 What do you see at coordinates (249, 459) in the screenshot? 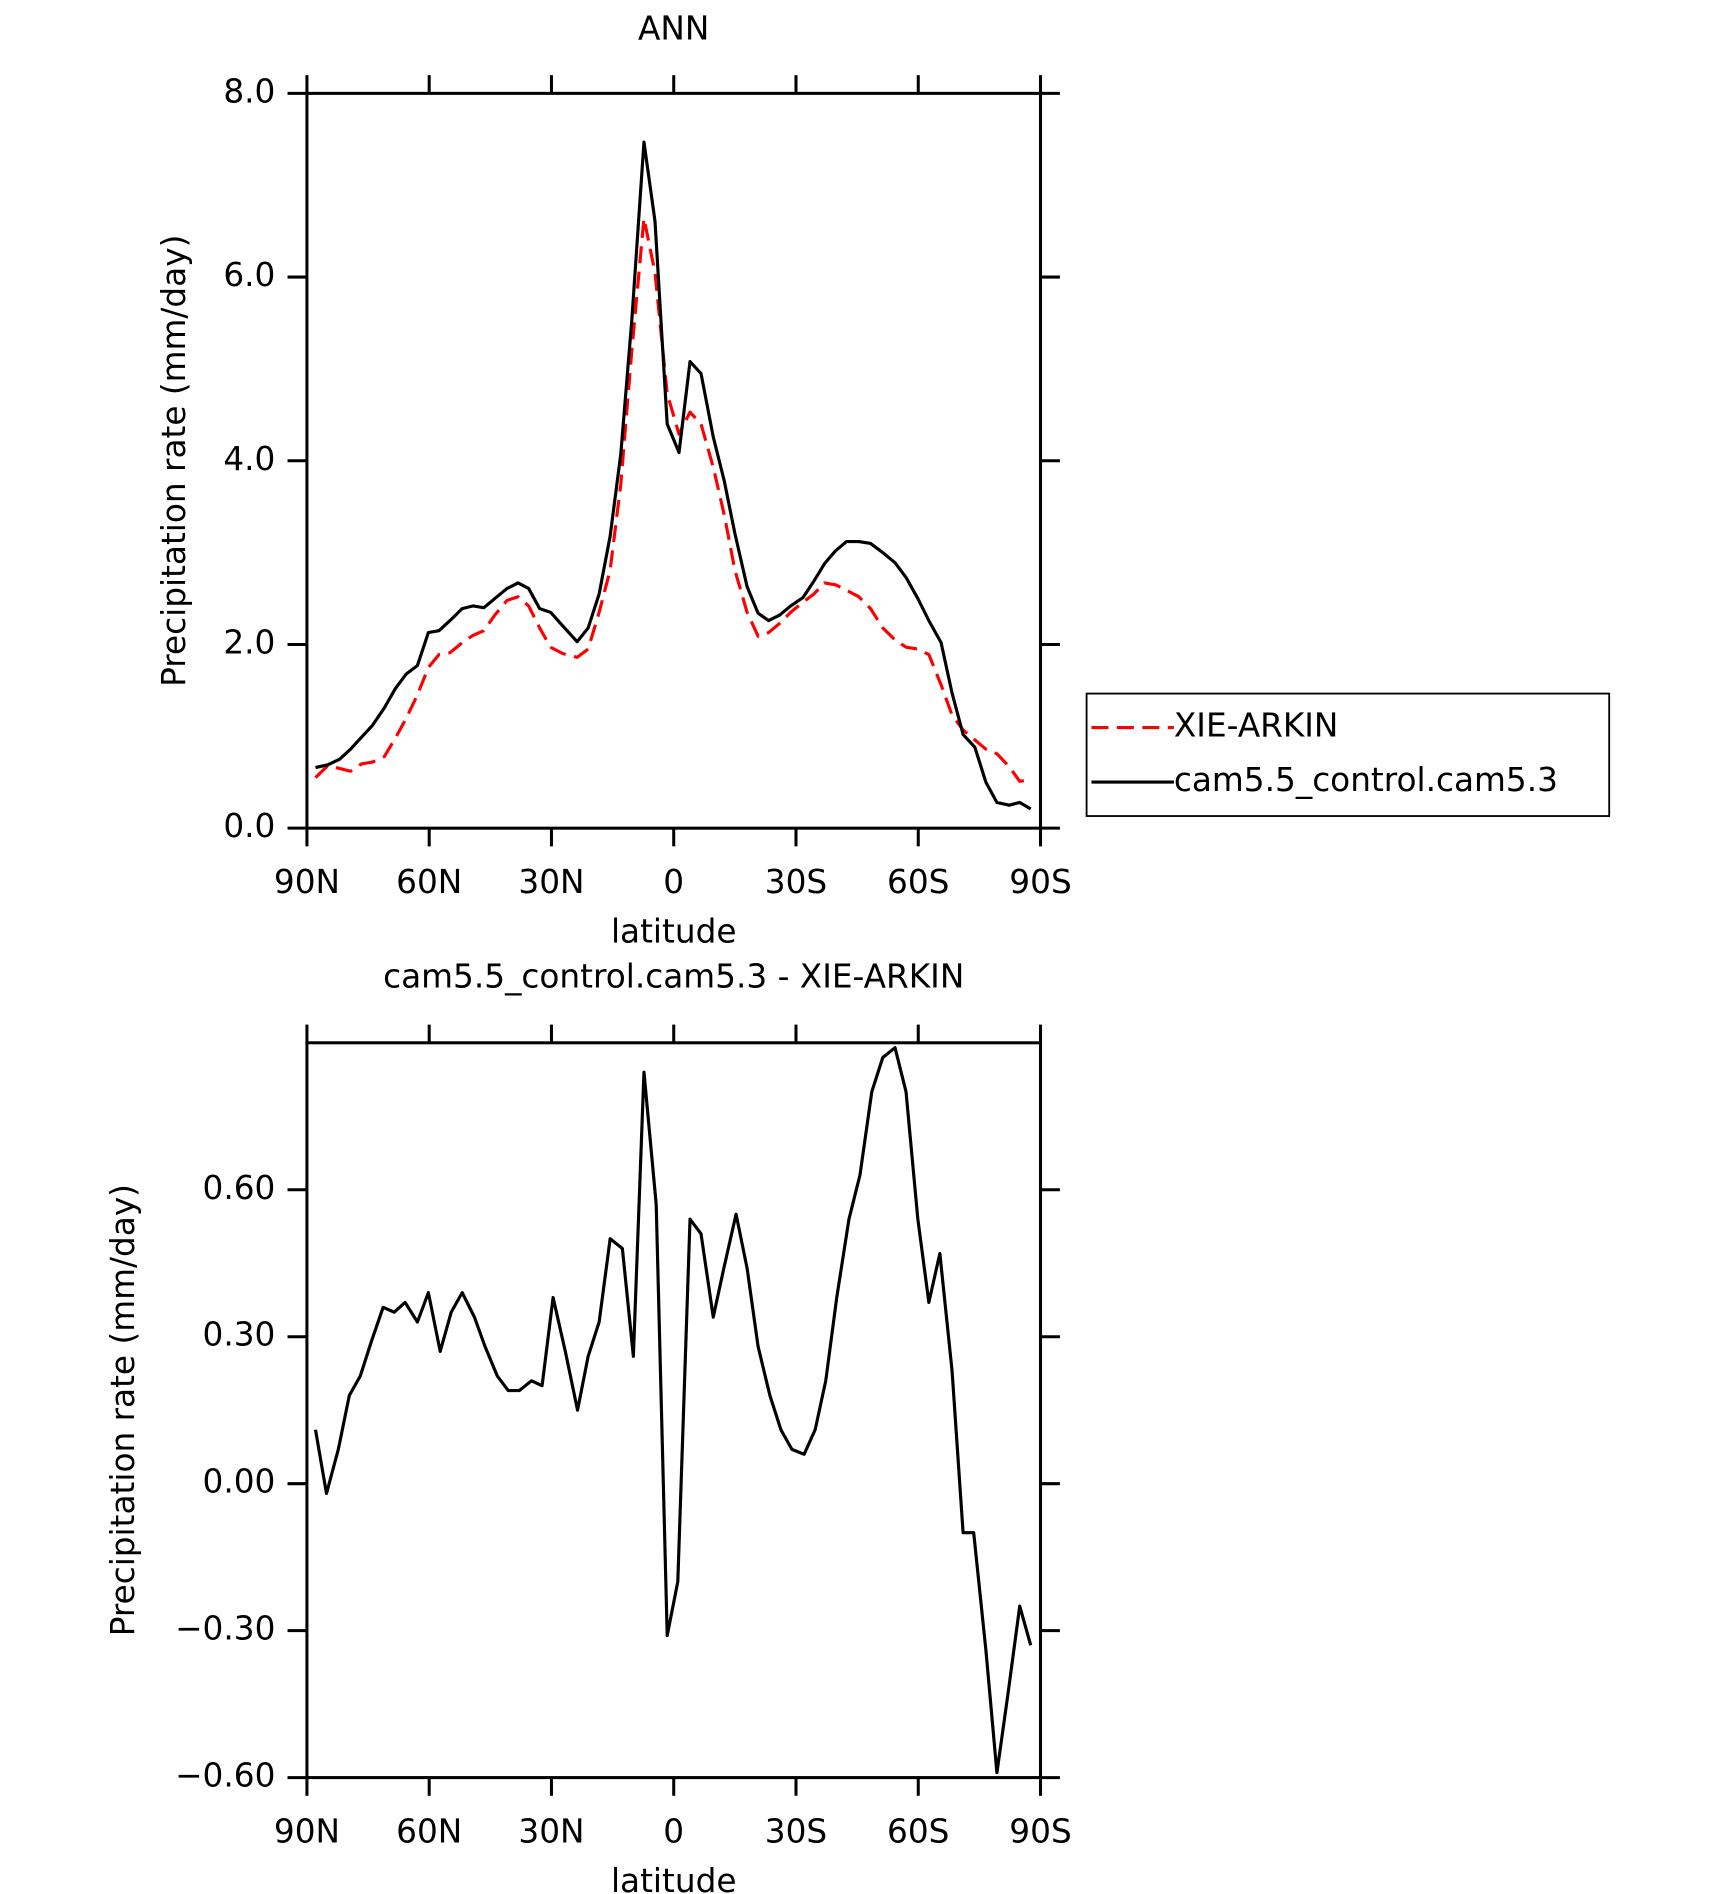
I see `y-tick-label: 4.0` at bounding box center [249, 459].